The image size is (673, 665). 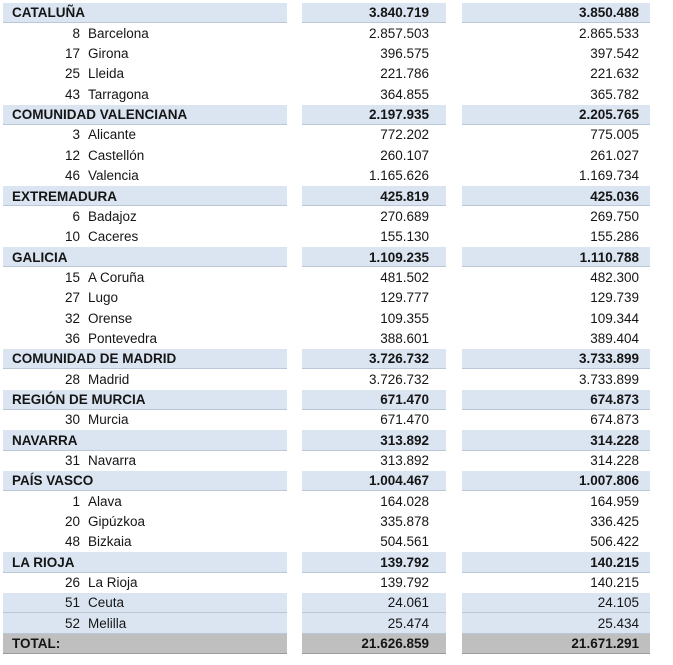 I want to click on value-1-cell: 335.878, so click(x=404, y=522).